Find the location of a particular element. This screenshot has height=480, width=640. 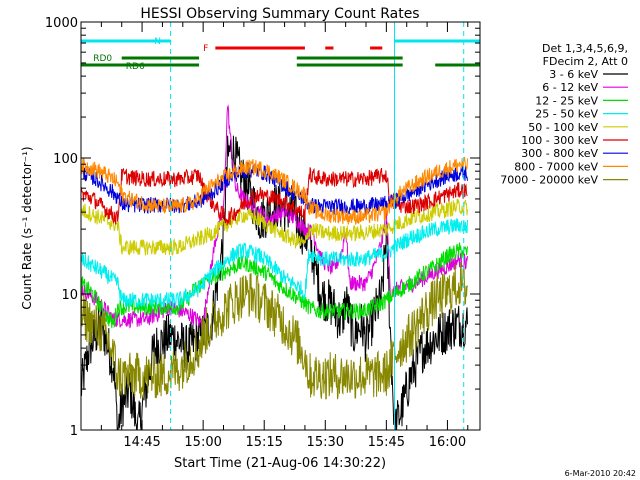

legend-entry-label: 25 - 50 keV is located at coordinates (566, 114).